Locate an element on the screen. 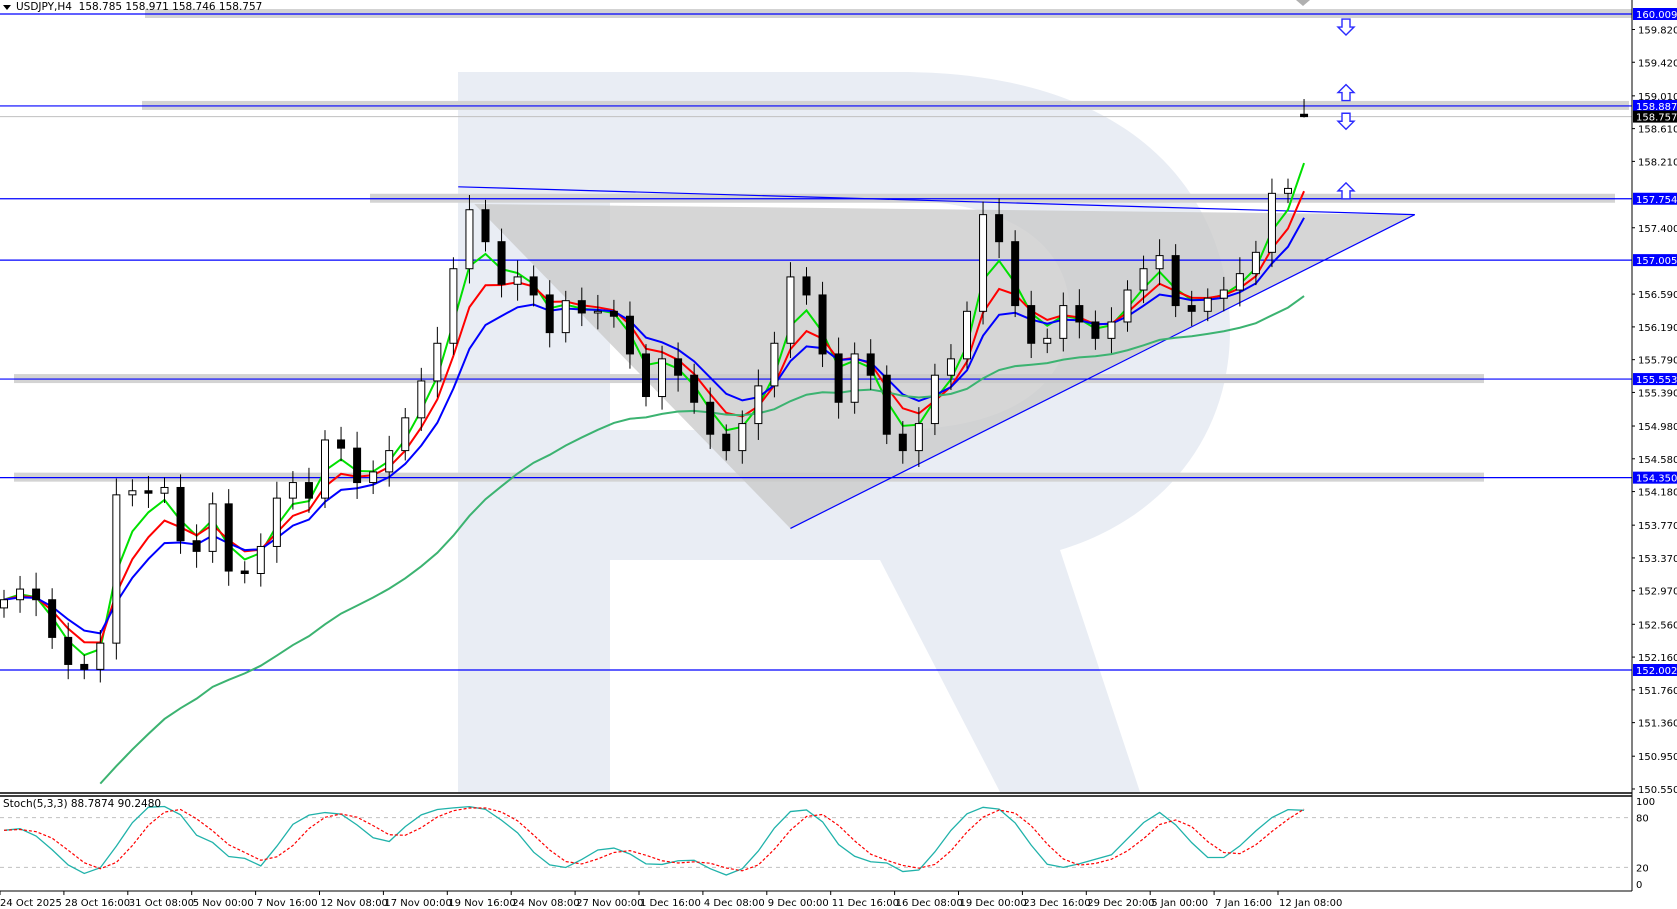 This screenshot has width=1677, height=909. time-tick-label: 24 Oct 2025 is located at coordinates (31, 903).